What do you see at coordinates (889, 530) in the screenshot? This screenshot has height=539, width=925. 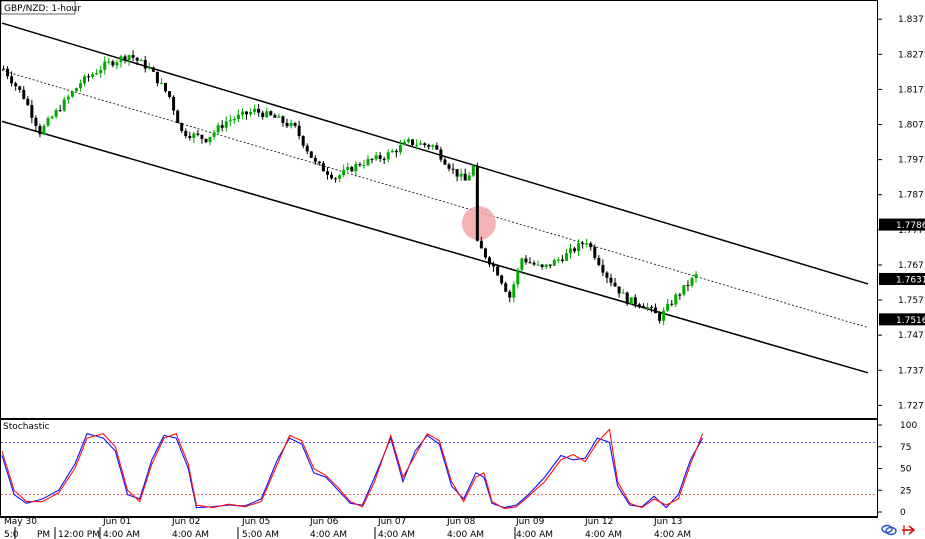 I see `link-icon` at bounding box center [889, 530].